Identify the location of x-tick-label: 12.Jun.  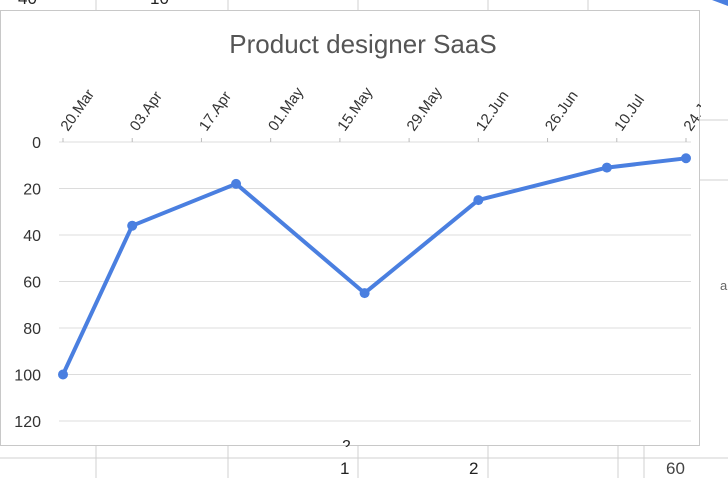
(493, 111).